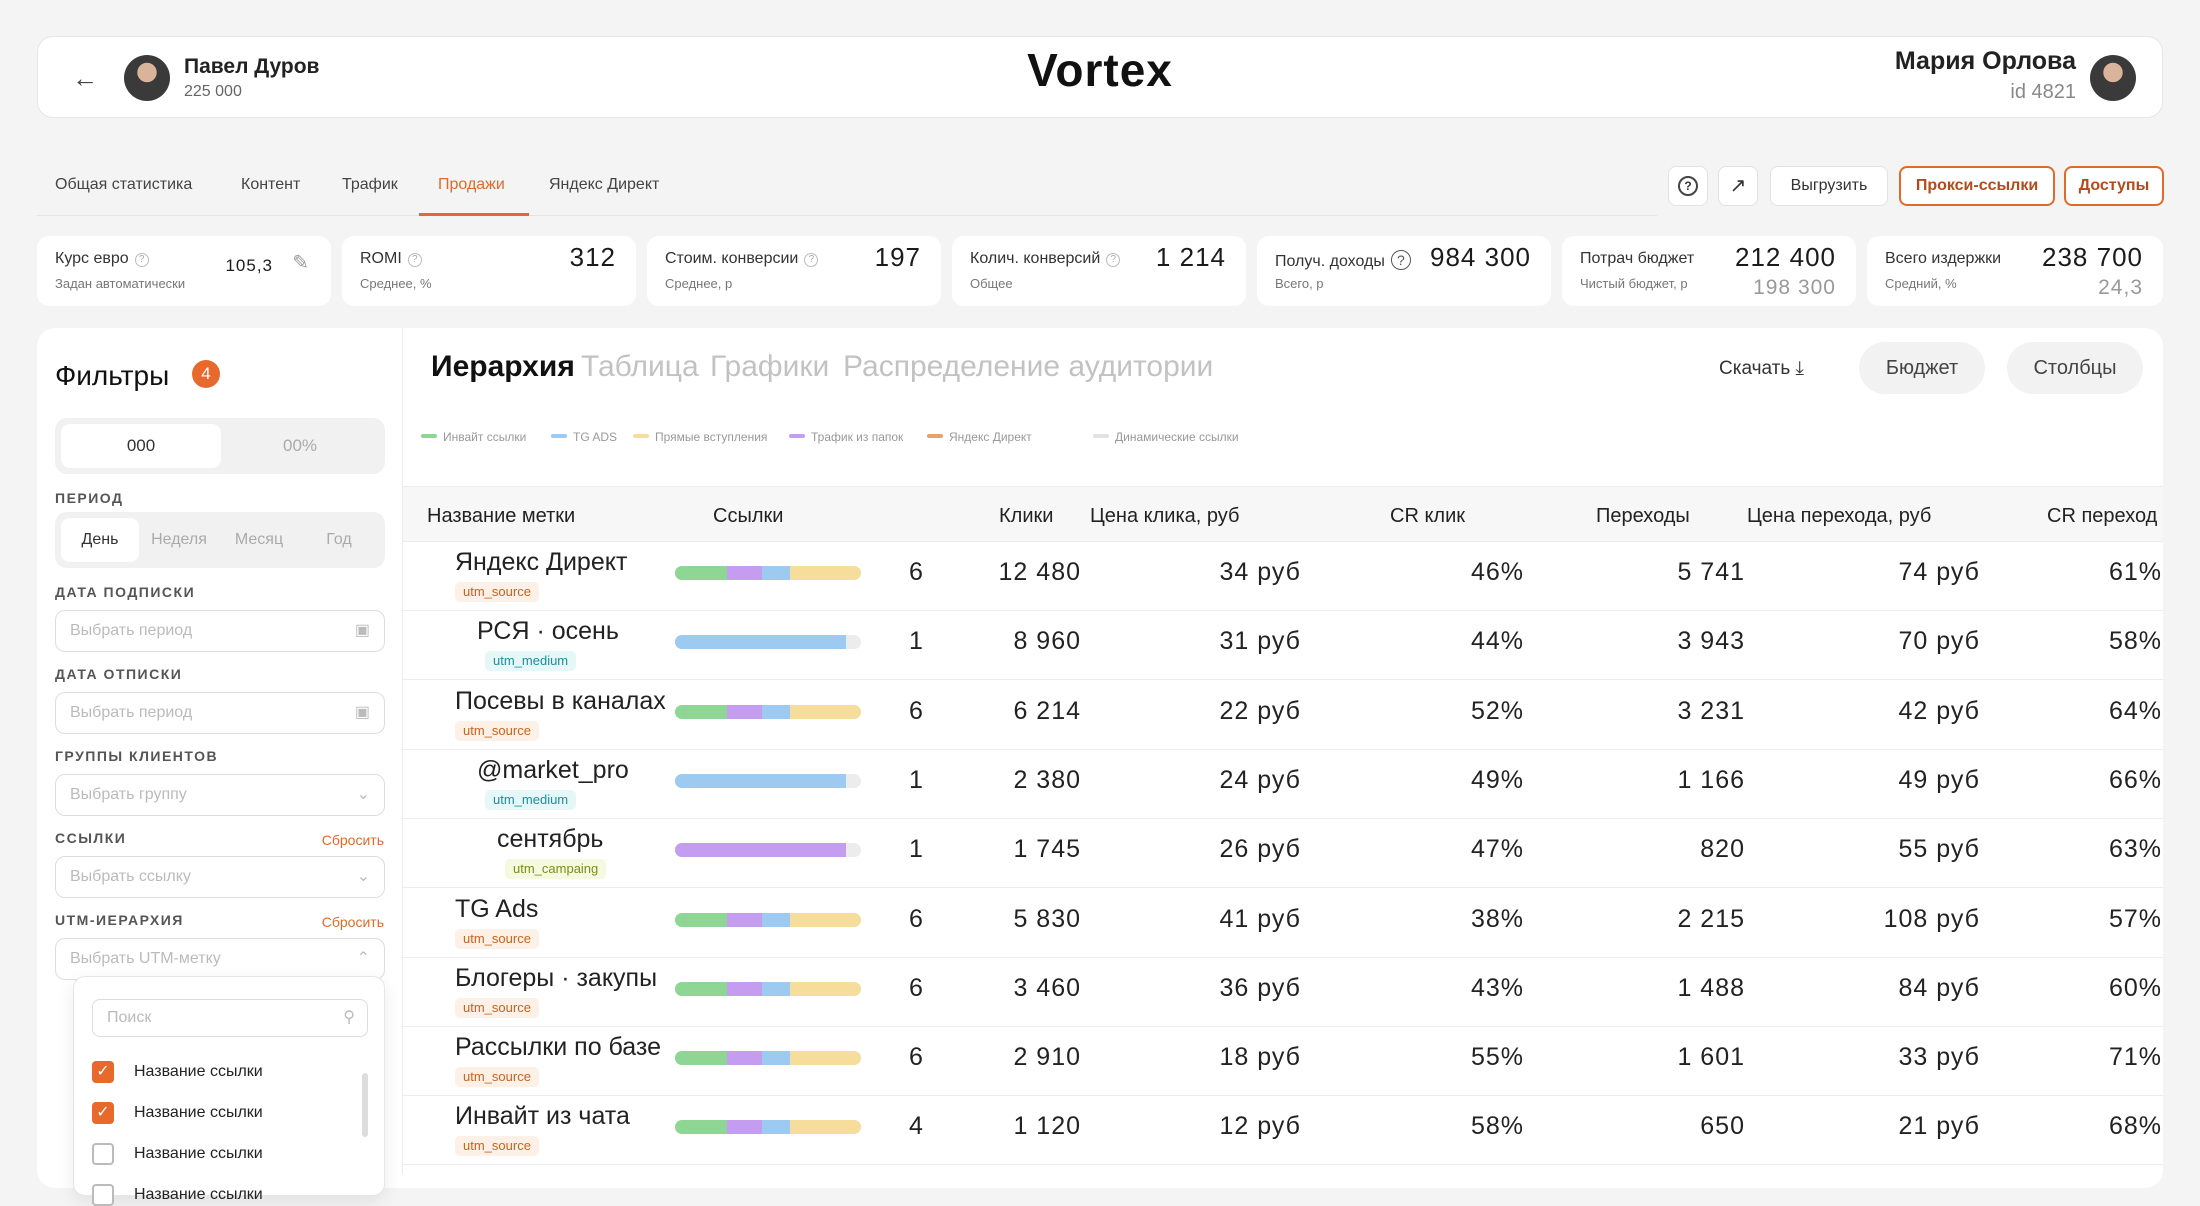 The image size is (2200, 1206). What do you see at coordinates (220, 877) in the screenshot?
I see `links-select: Выбрать ссылку ⌄` at bounding box center [220, 877].